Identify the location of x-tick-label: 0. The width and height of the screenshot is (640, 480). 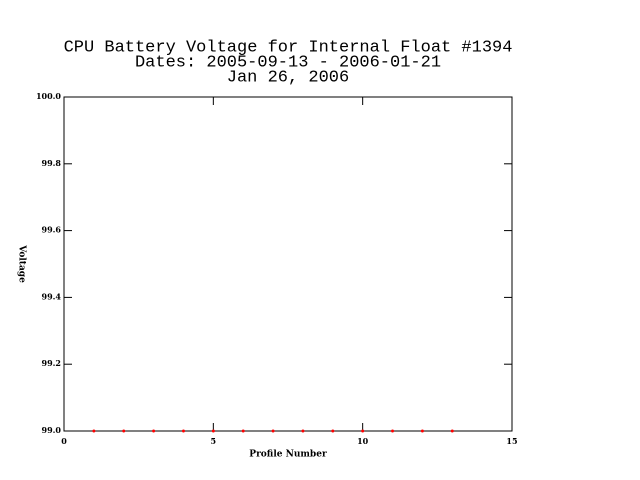
(64, 441).